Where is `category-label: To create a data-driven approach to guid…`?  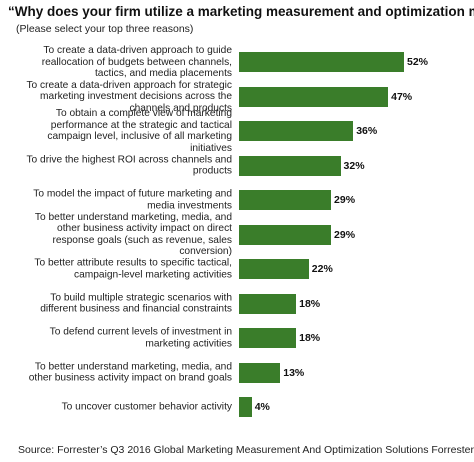 category-label: To create a data-driven approach to guid… is located at coordinates (136, 61).